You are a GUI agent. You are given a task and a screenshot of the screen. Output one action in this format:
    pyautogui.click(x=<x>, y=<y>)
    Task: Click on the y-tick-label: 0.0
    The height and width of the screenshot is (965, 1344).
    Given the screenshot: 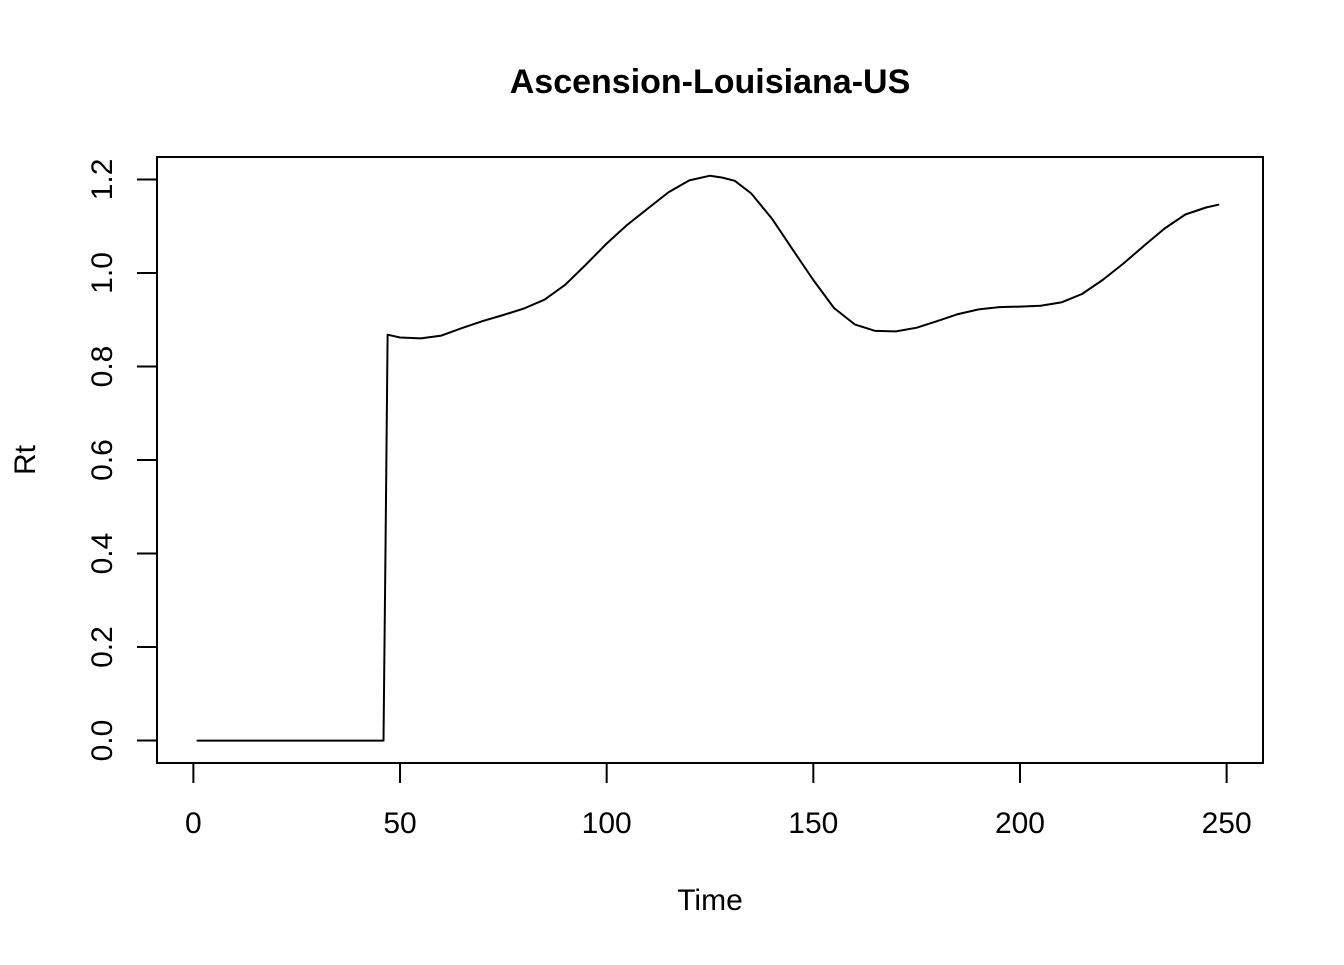 What is the action you would take?
    pyautogui.click(x=102, y=741)
    